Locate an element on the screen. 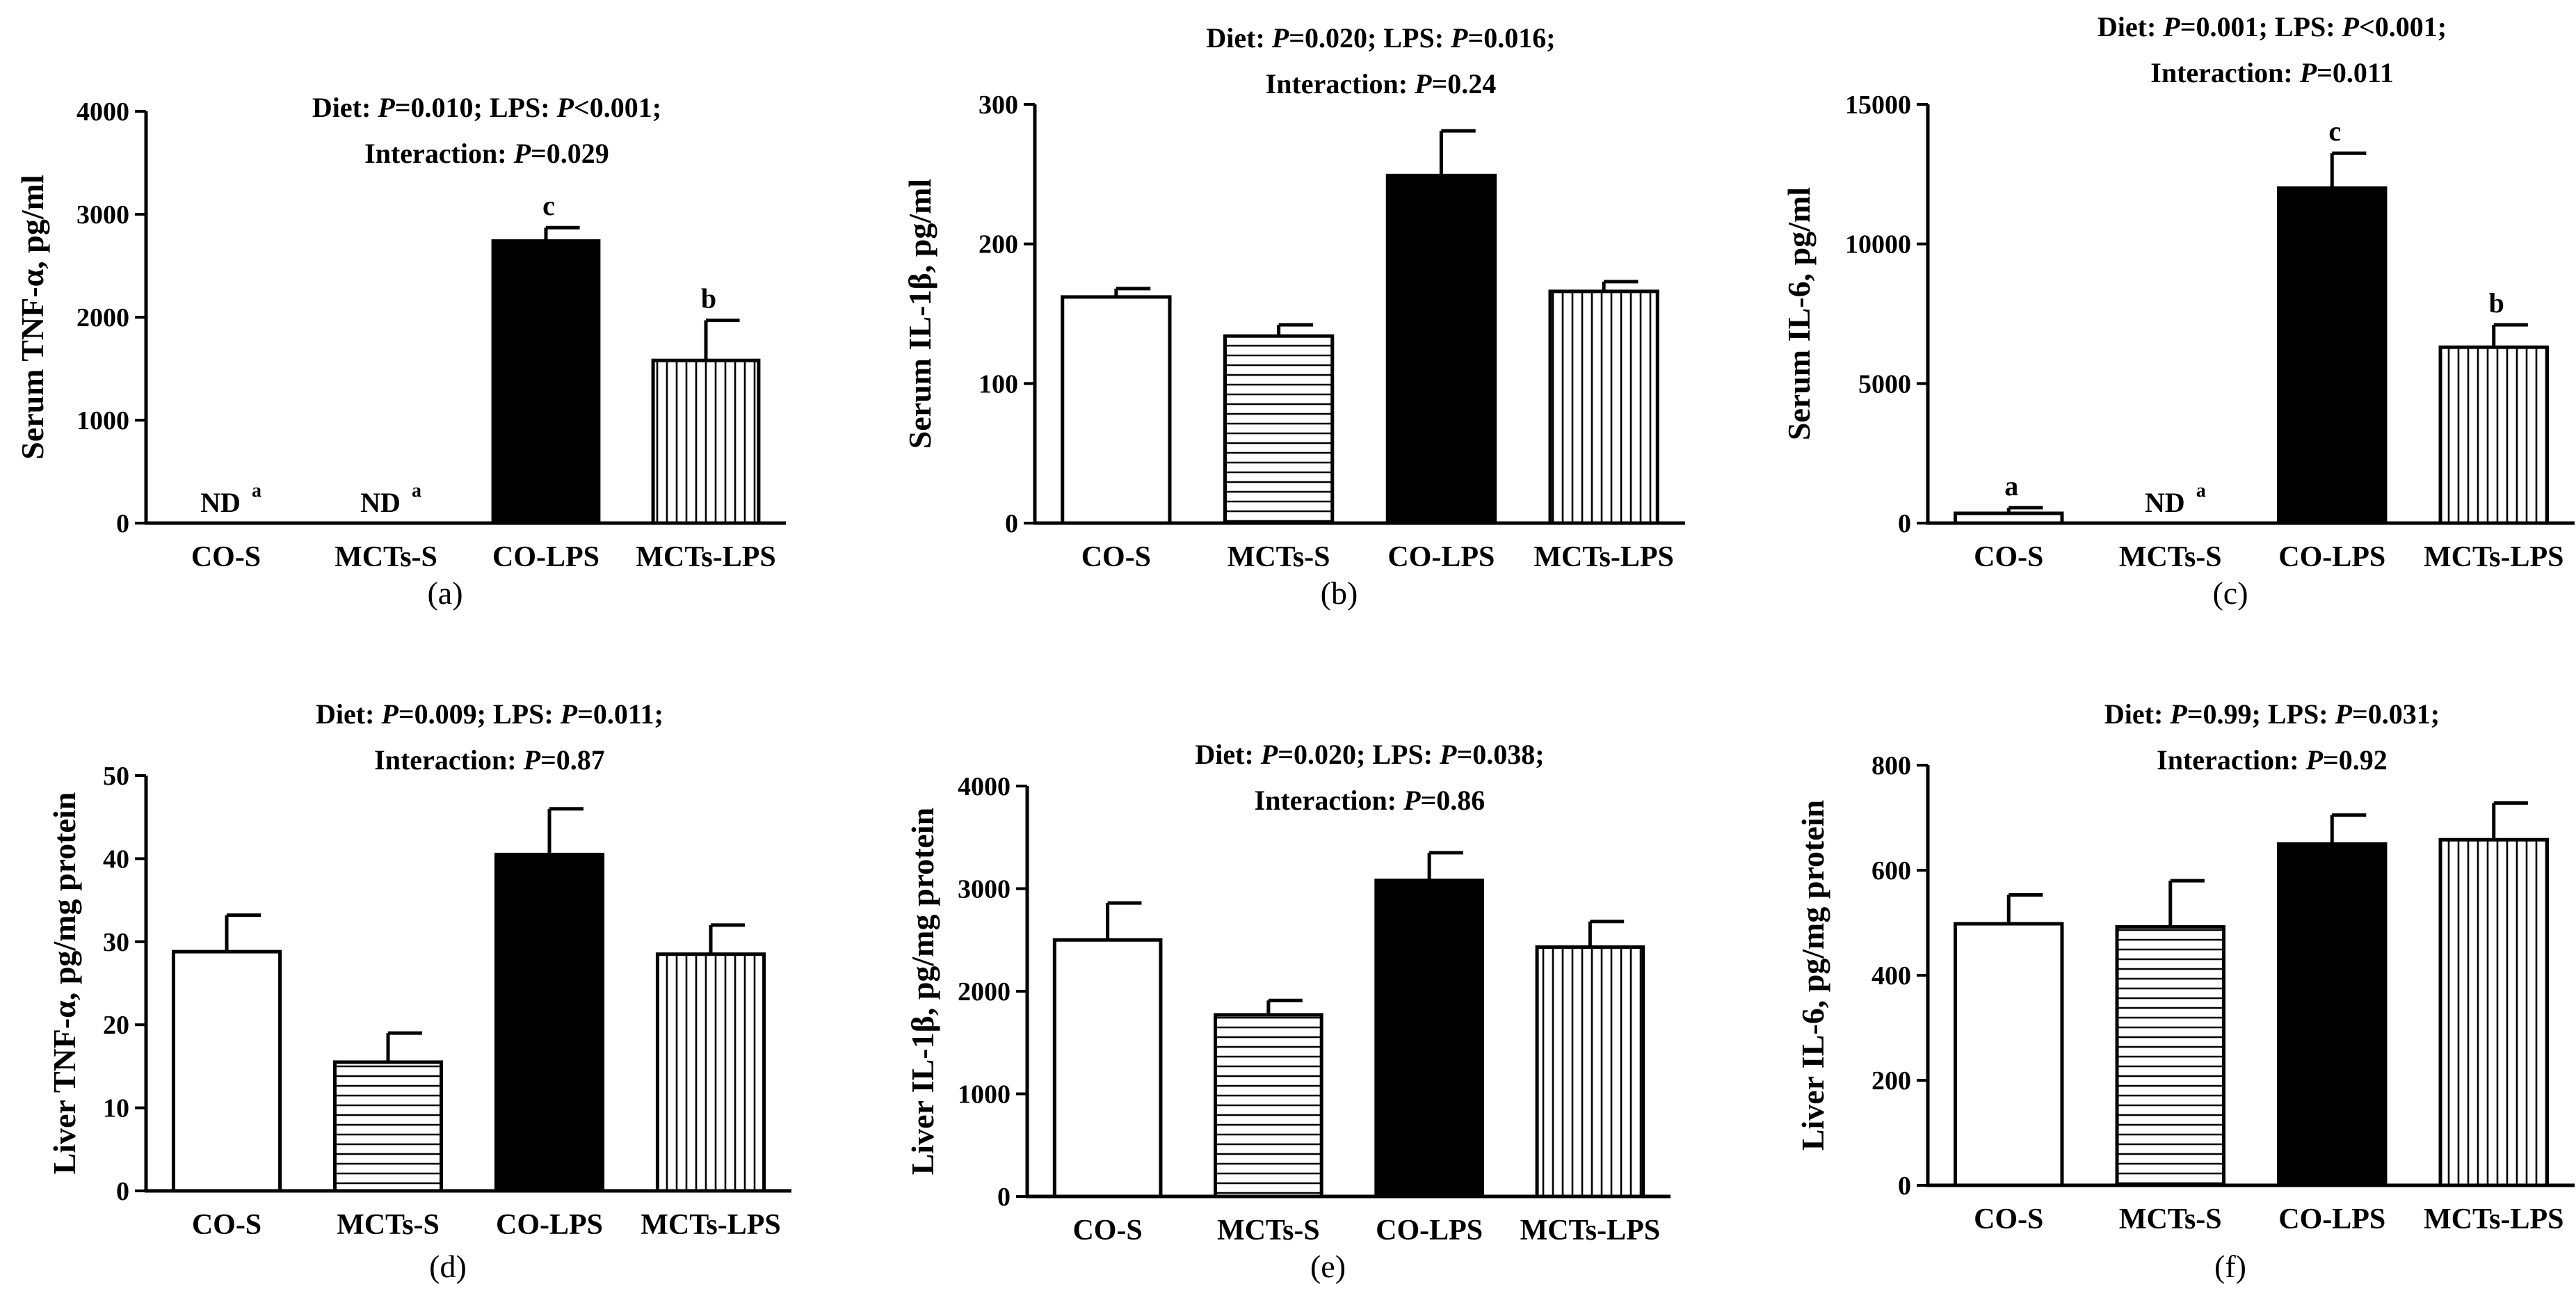 This screenshot has height=1314, width=2576. y-tick-label: 50 is located at coordinates (116, 777).